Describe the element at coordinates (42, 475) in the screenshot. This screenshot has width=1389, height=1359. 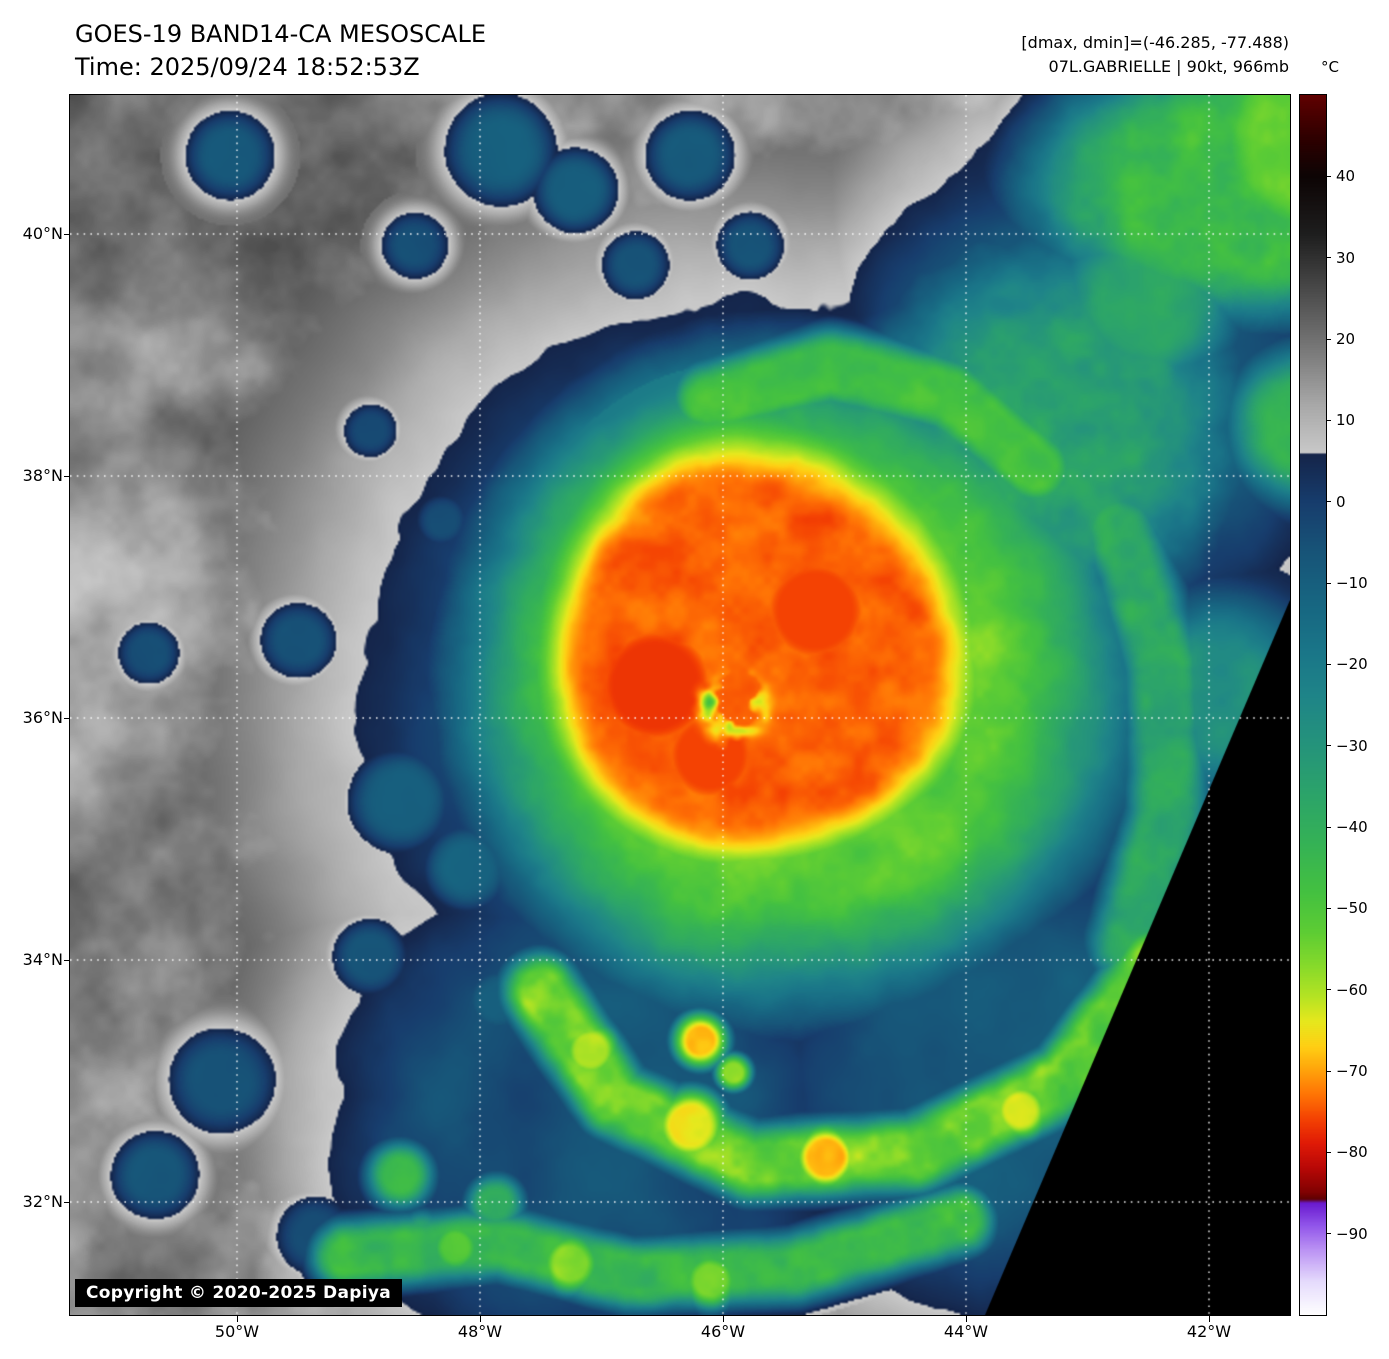
I see `lat-tick-label: 38°N` at that location.